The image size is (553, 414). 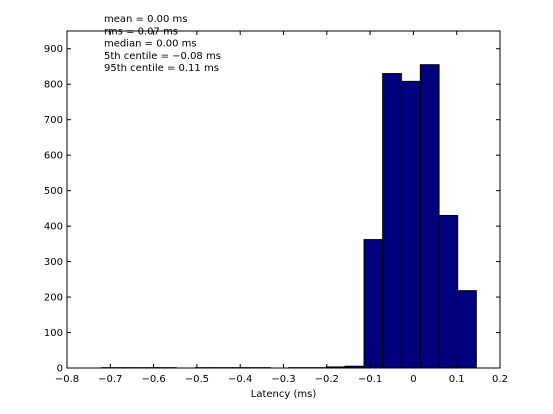 I want to click on stats-line: mean = 0.00 ms, so click(x=146, y=19).